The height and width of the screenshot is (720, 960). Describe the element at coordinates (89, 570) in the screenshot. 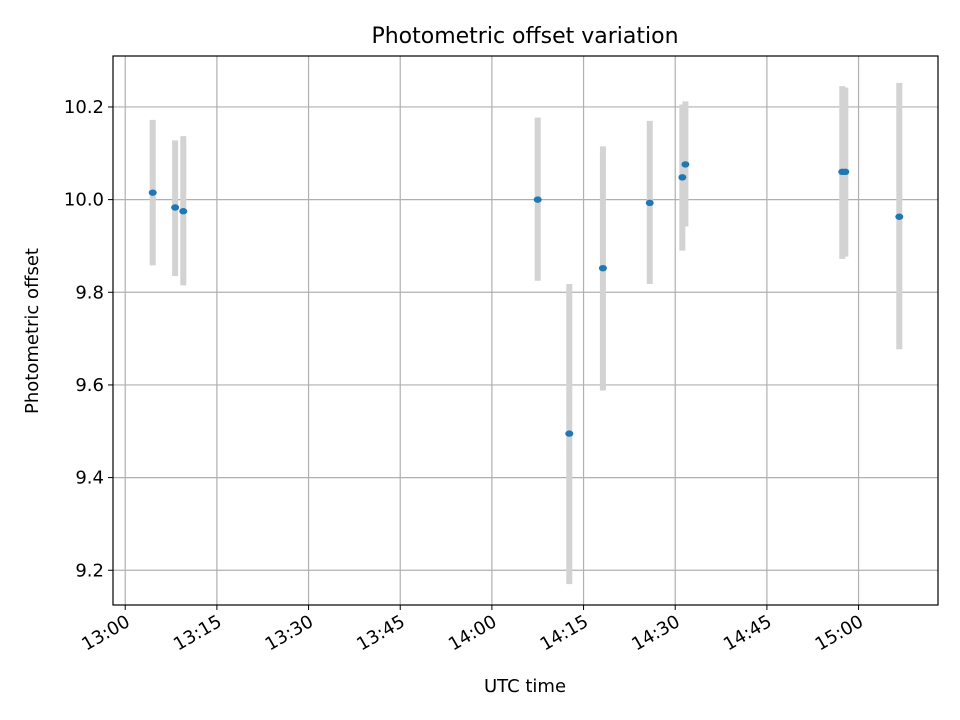

I see `y-tick-label: 9.2` at that location.